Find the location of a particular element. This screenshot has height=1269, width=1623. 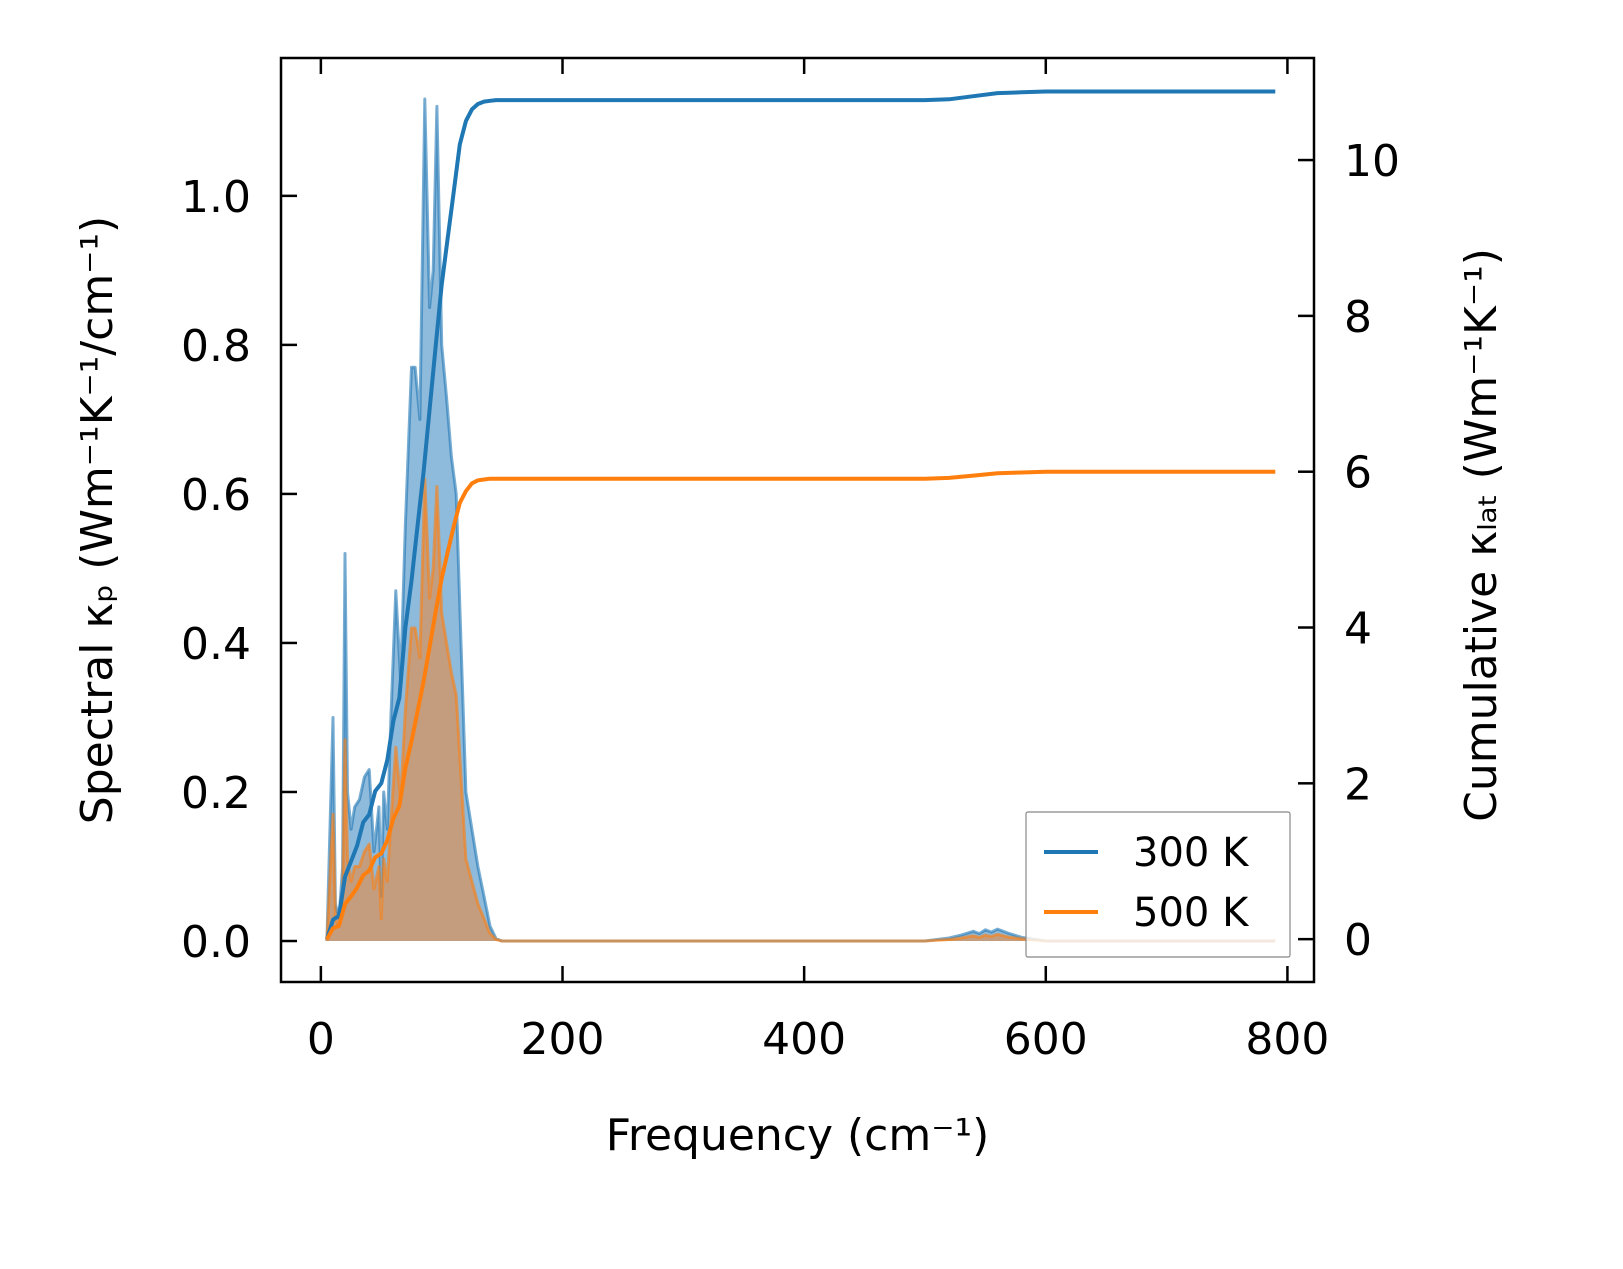

right-y-tick-label: 6 is located at coordinates (1358, 473).